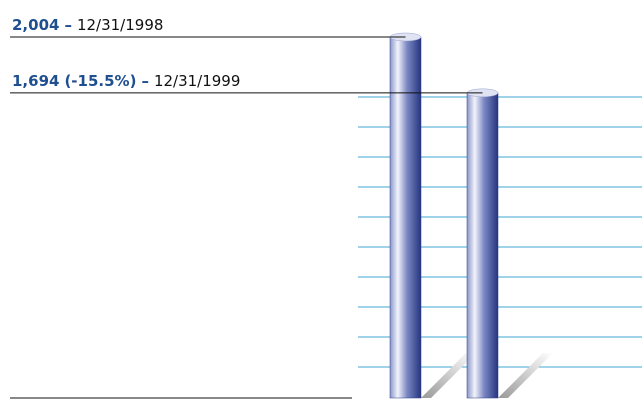  I want to click on label-part: 12/31/1999, so click(197, 81).